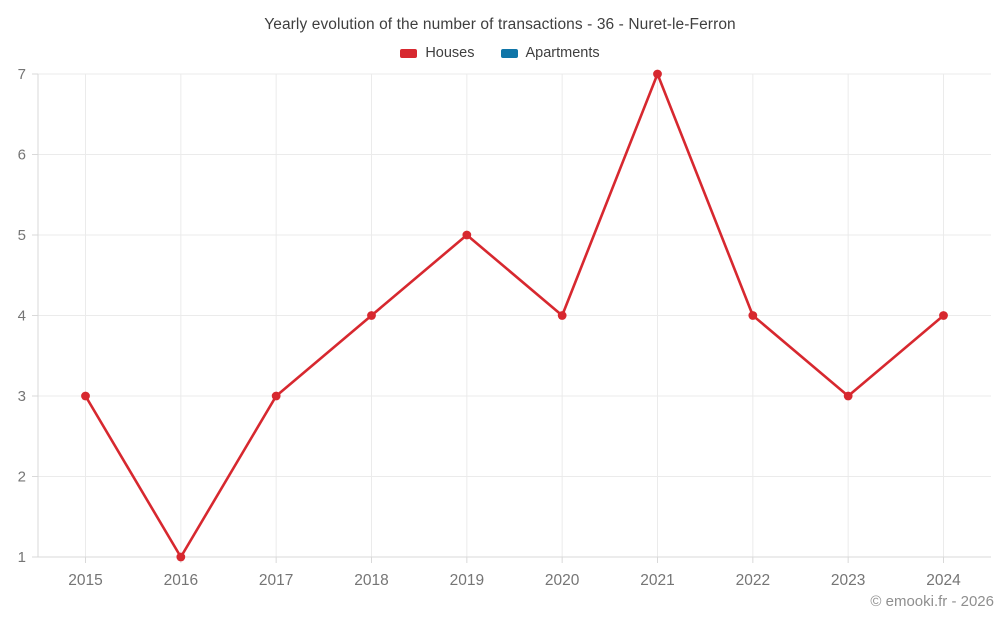 This screenshot has height=625, width=1000. Describe the element at coordinates (276, 580) in the screenshot. I see `x-tick-label: 2017` at that location.